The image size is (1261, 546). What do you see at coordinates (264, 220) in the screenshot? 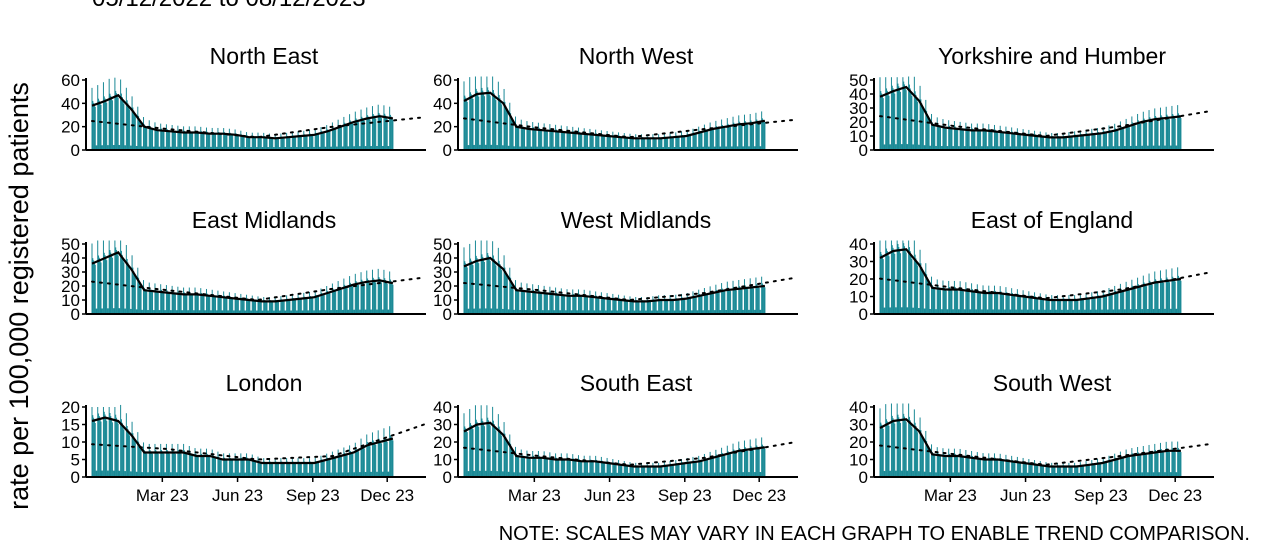
I see `panel-title: East Midlands` at bounding box center [264, 220].